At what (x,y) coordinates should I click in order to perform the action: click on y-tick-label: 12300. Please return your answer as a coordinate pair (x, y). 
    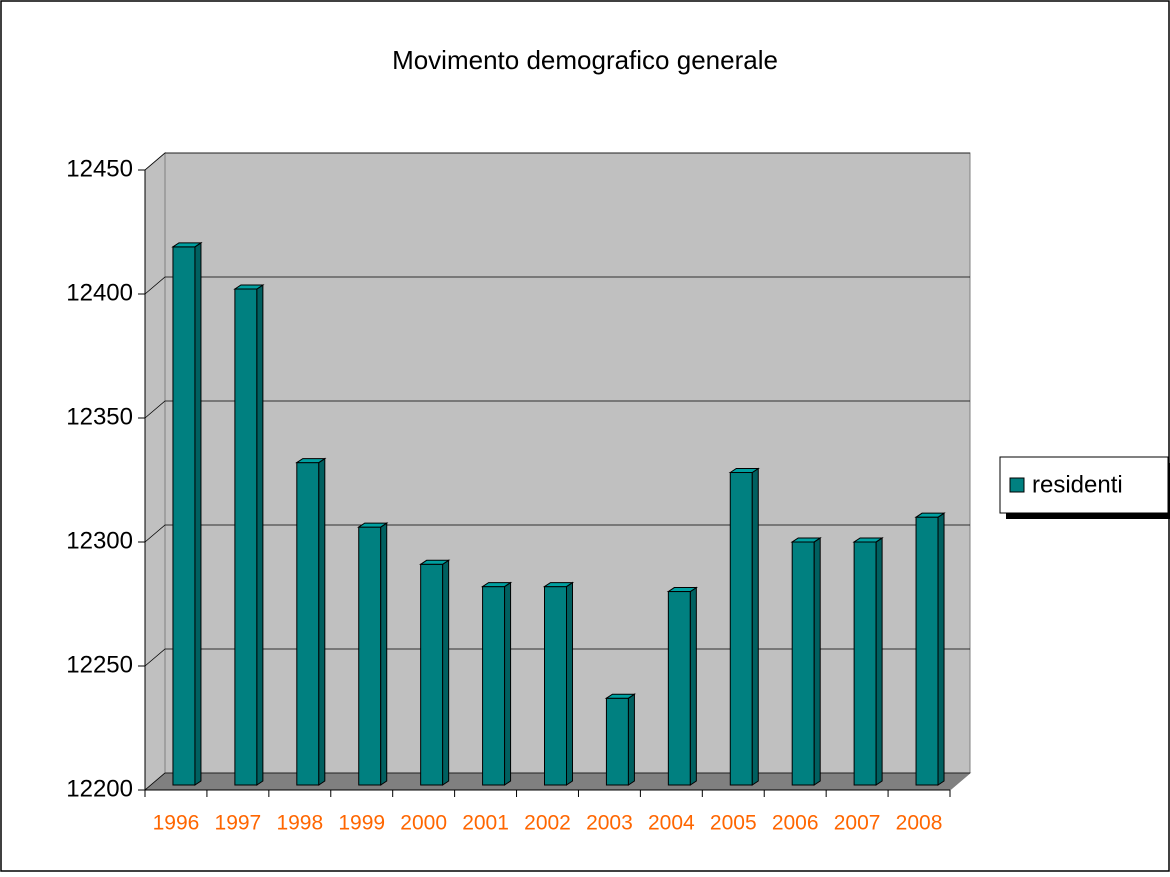
    Looking at the image, I should click on (99, 540).